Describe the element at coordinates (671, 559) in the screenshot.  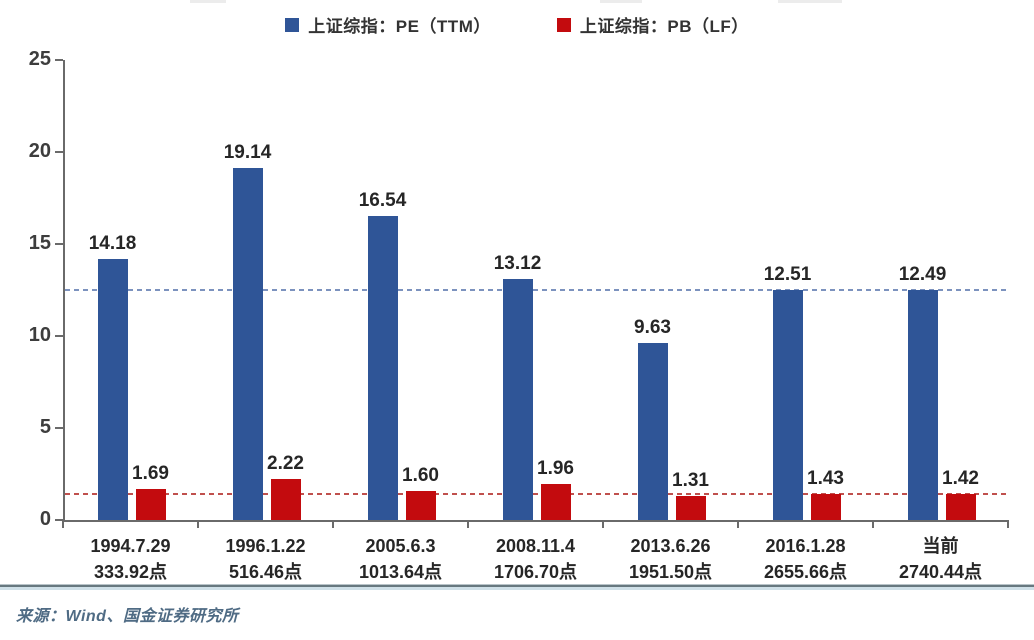
I see `x-category-label: 2013.6.26 1951.50点` at that location.